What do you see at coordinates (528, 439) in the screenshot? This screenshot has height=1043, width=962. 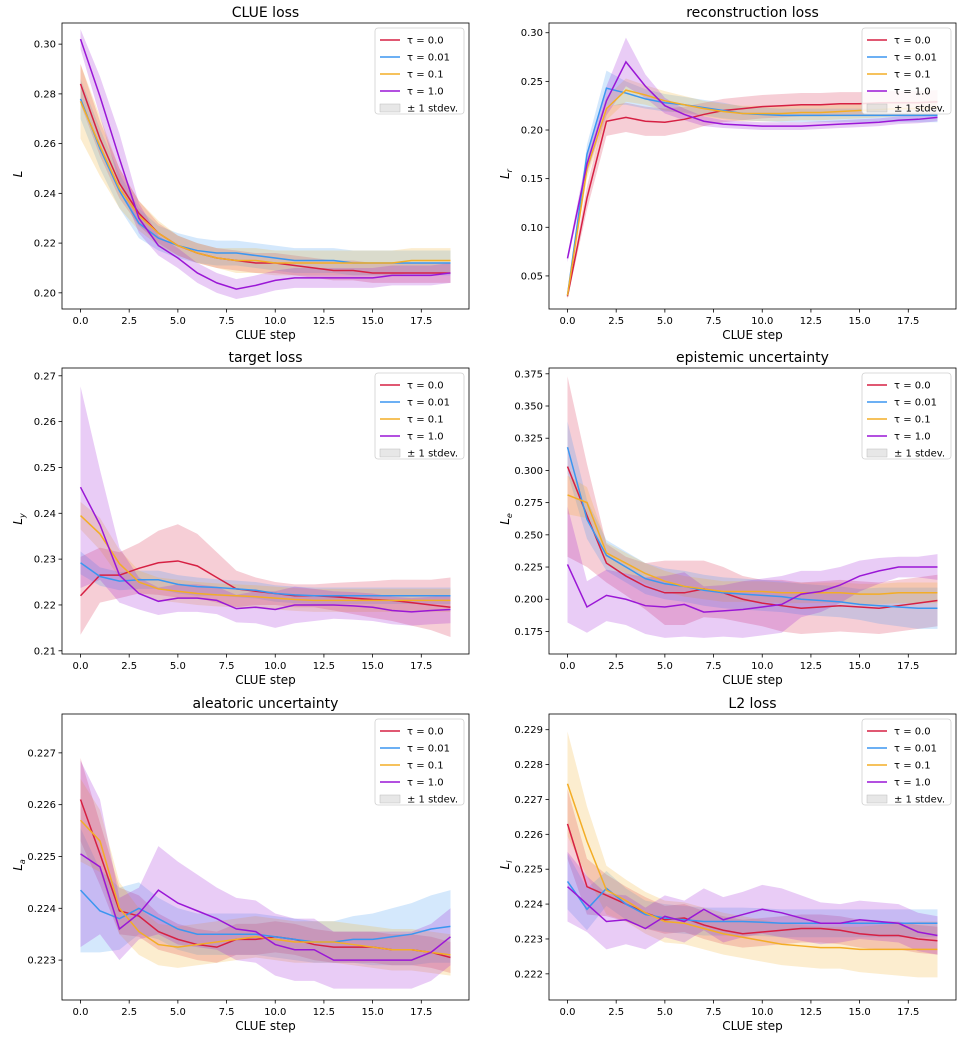 I see `y-tick-label: 0.325` at bounding box center [528, 439].